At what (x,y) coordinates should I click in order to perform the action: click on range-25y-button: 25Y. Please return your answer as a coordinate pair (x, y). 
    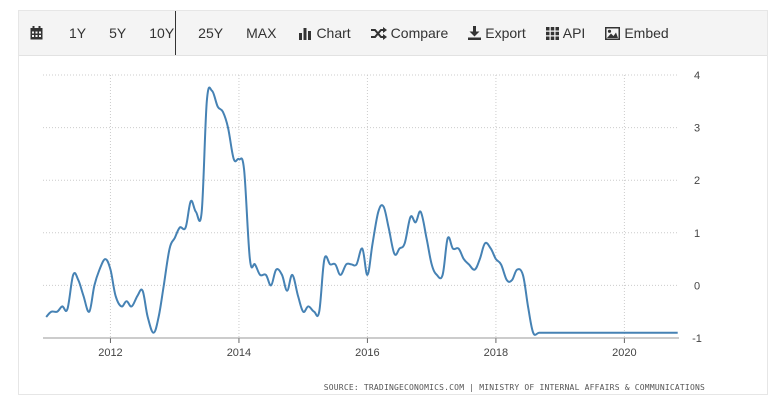
    Looking at the image, I should click on (211, 33).